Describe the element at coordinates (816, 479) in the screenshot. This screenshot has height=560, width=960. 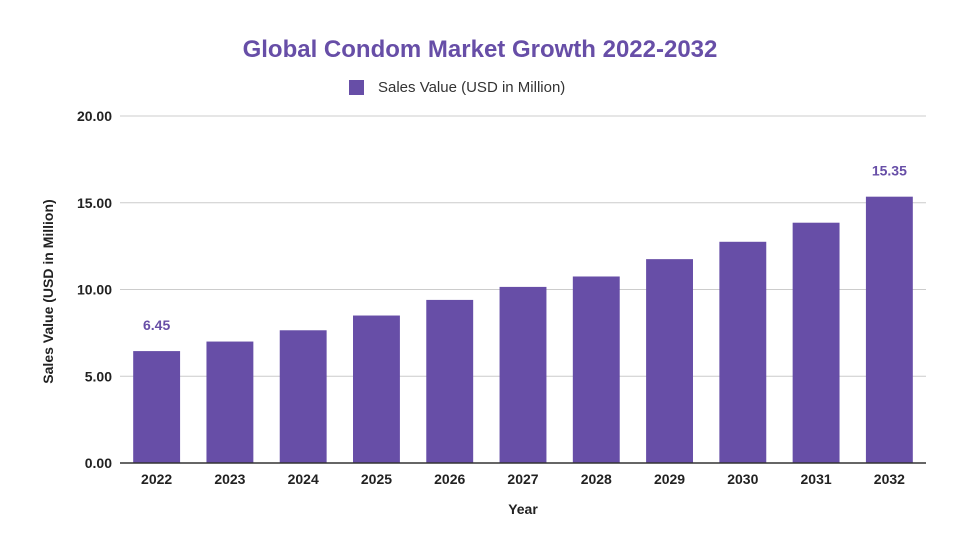
I see `x-tick-label: 2031` at that location.